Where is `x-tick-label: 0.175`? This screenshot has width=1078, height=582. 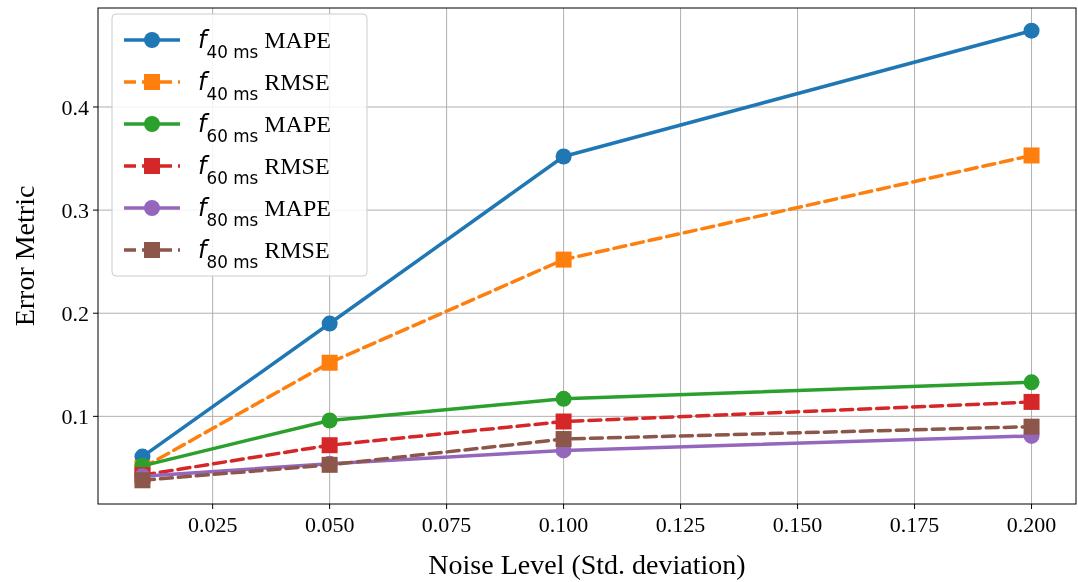
x-tick-label: 0.175 is located at coordinates (914, 524).